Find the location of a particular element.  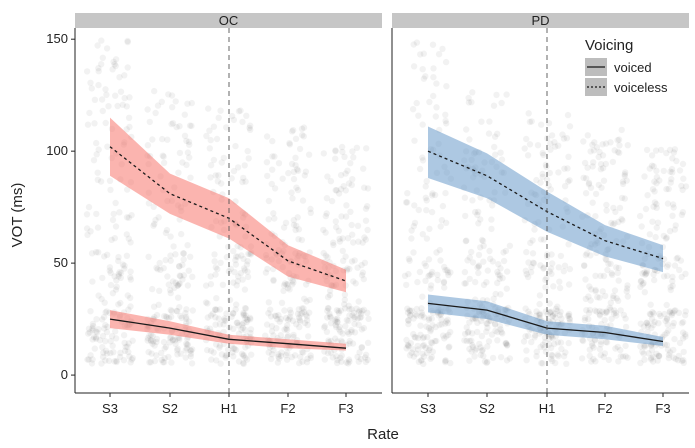

legend-title: Voicing is located at coordinates (609, 45).